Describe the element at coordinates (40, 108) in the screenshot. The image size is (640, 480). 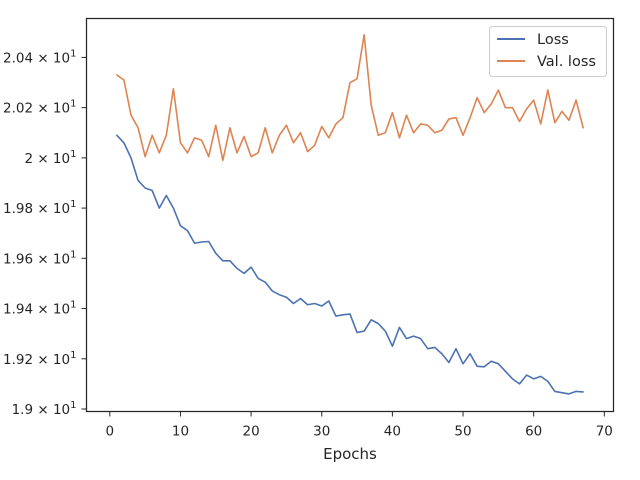
I see `y-tick-label: 2.02 × 10¹` at that location.